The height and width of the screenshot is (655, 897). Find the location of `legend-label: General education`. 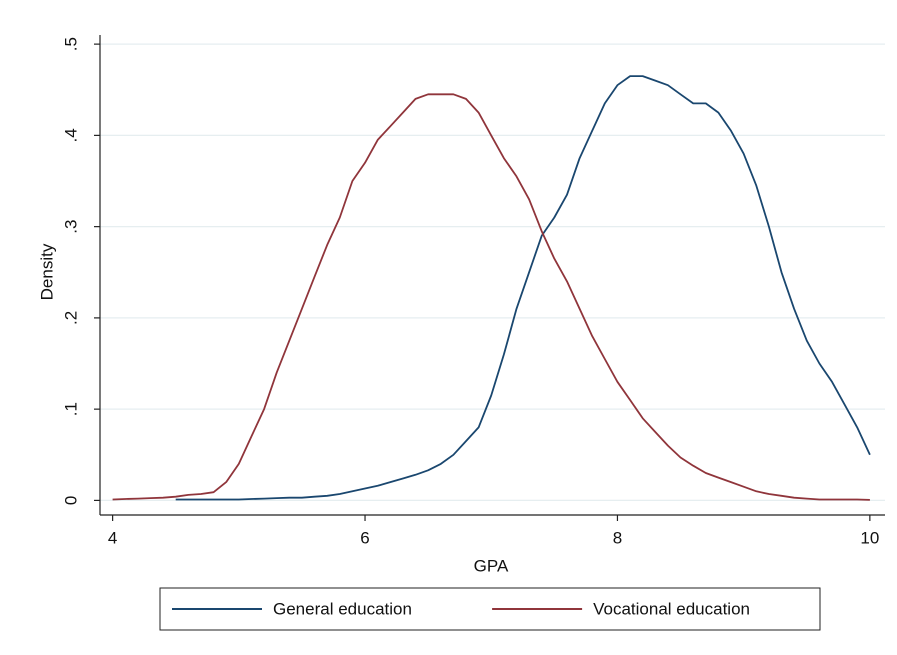

legend-label: General education is located at coordinates (342, 608).